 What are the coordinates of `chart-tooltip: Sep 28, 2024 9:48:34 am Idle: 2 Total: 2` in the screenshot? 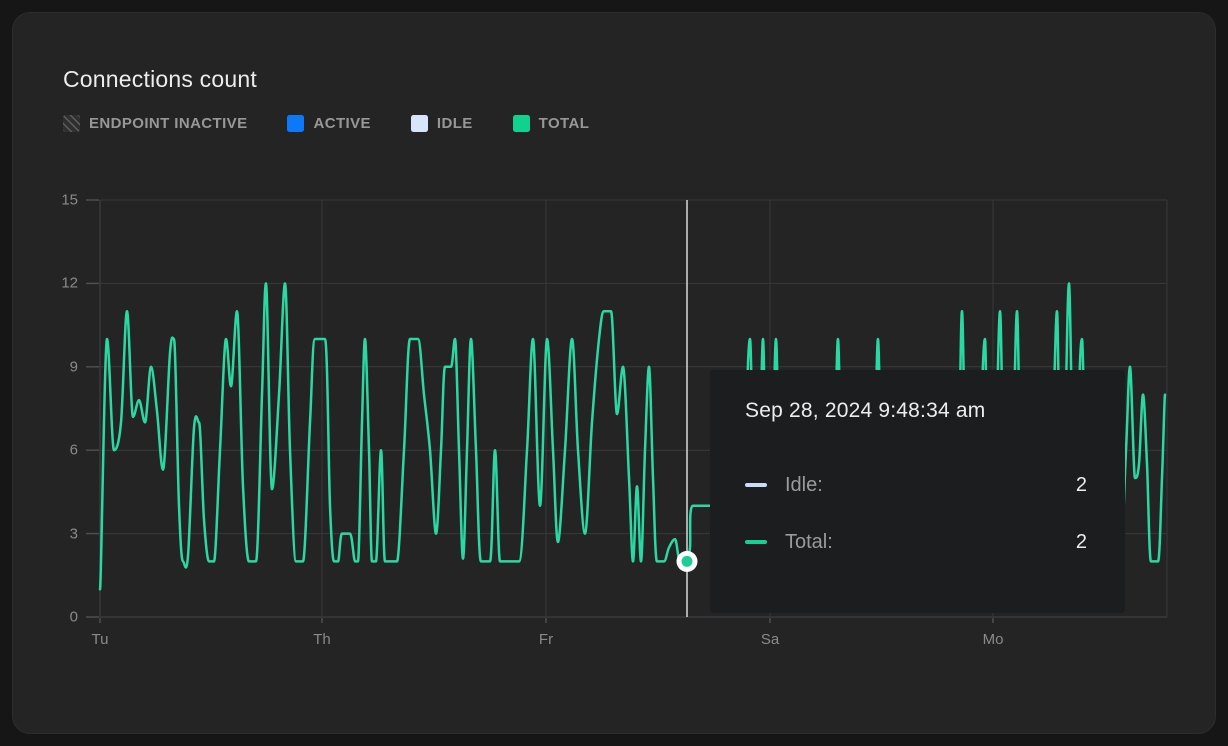 It's located at (917, 491).